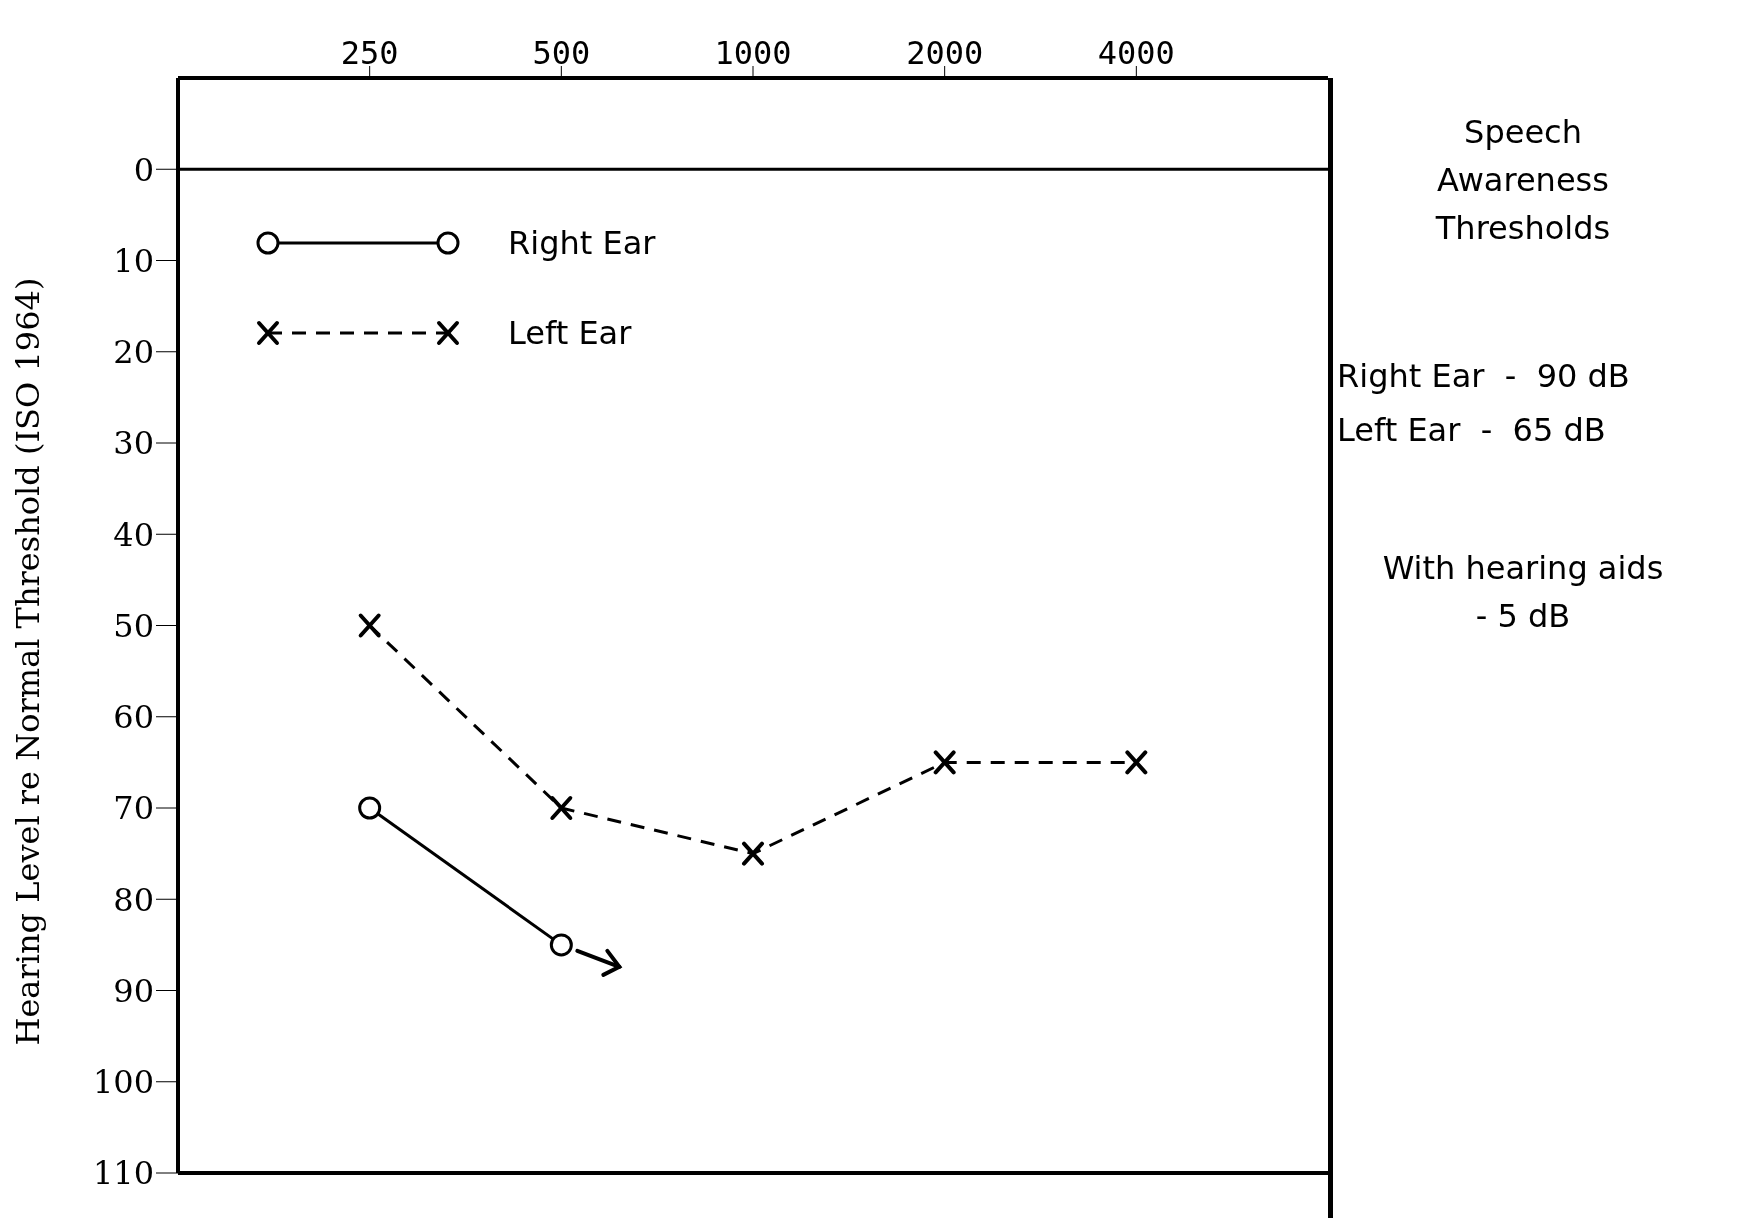 The image size is (1739, 1226). Describe the element at coordinates (133, 990) in the screenshot. I see `y-tick-label: 90` at that location.